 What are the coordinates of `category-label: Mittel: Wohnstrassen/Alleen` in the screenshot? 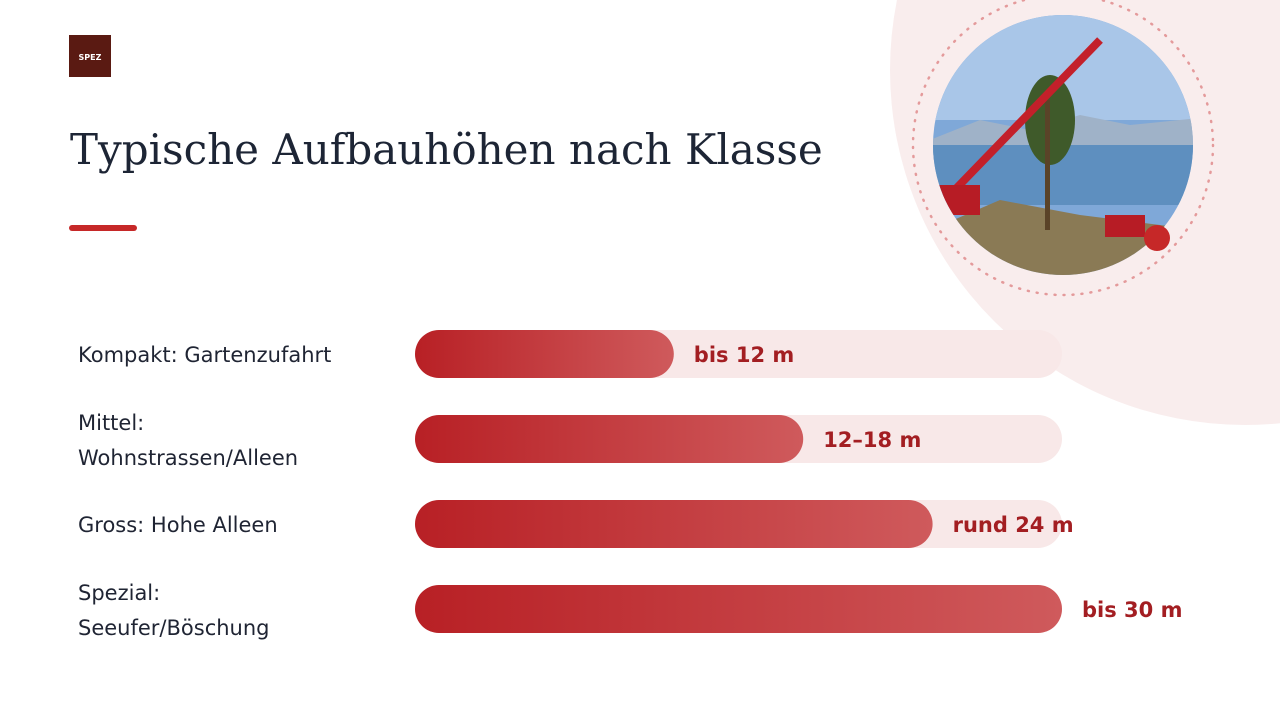 It's located at (188, 440).